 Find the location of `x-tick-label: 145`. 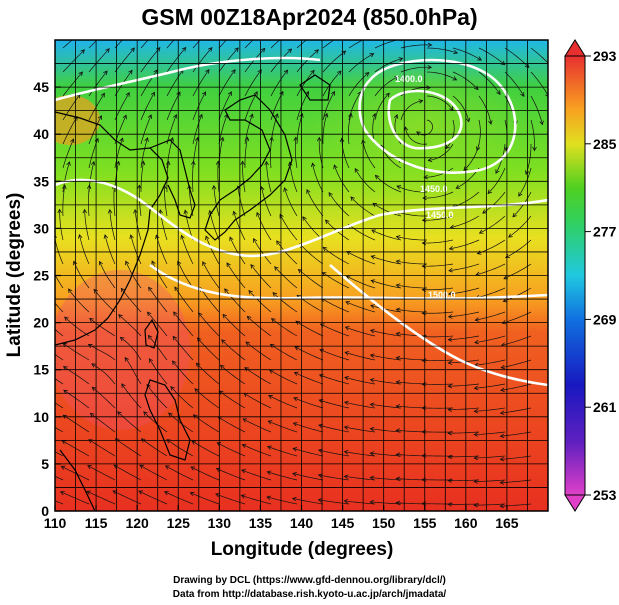

x-tick-label: 145 is located at coordinates (343, 523).